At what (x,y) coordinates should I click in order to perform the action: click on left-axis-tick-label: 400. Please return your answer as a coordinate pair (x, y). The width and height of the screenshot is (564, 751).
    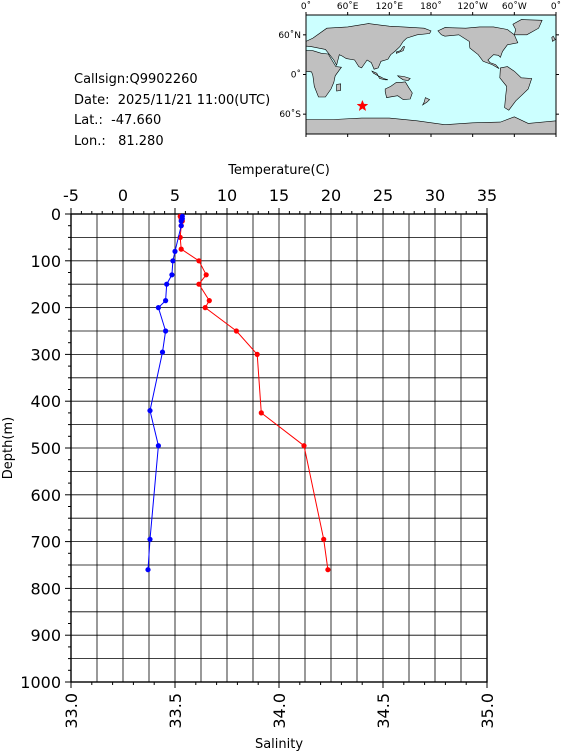
    Looking at the image, I should click on (45, 401).